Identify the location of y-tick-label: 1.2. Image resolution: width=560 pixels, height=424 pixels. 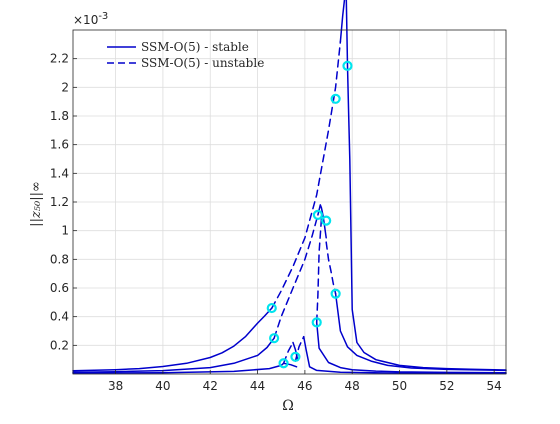
(59, 202).